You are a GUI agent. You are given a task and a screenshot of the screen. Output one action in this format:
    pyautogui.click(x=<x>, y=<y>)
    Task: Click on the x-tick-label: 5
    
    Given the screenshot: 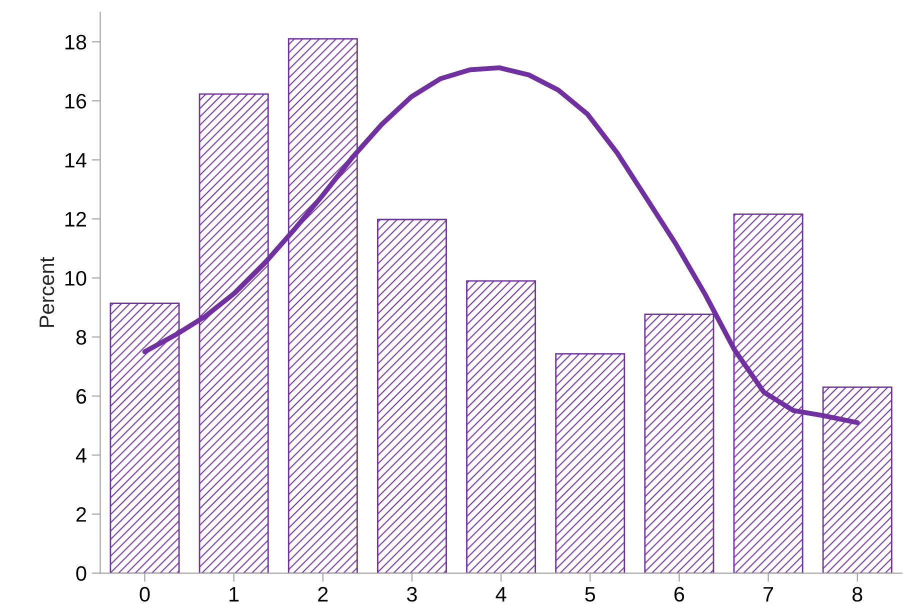 What is the action you would take?
    pyautogui.click(x=590, y=594)
    